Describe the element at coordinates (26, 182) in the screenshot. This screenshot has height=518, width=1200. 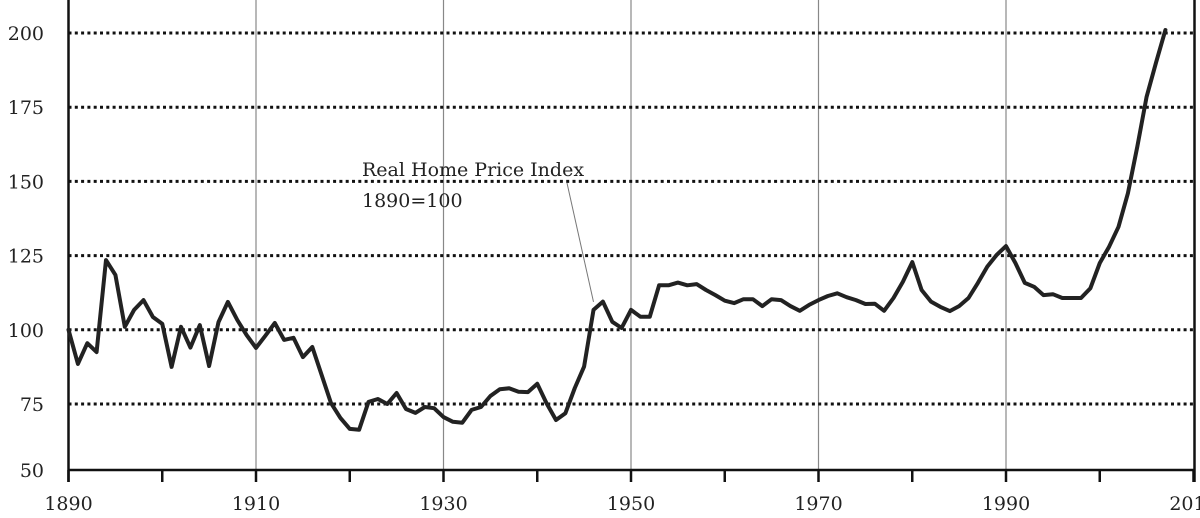
I see `y-tick-label-150: 150` at that location.